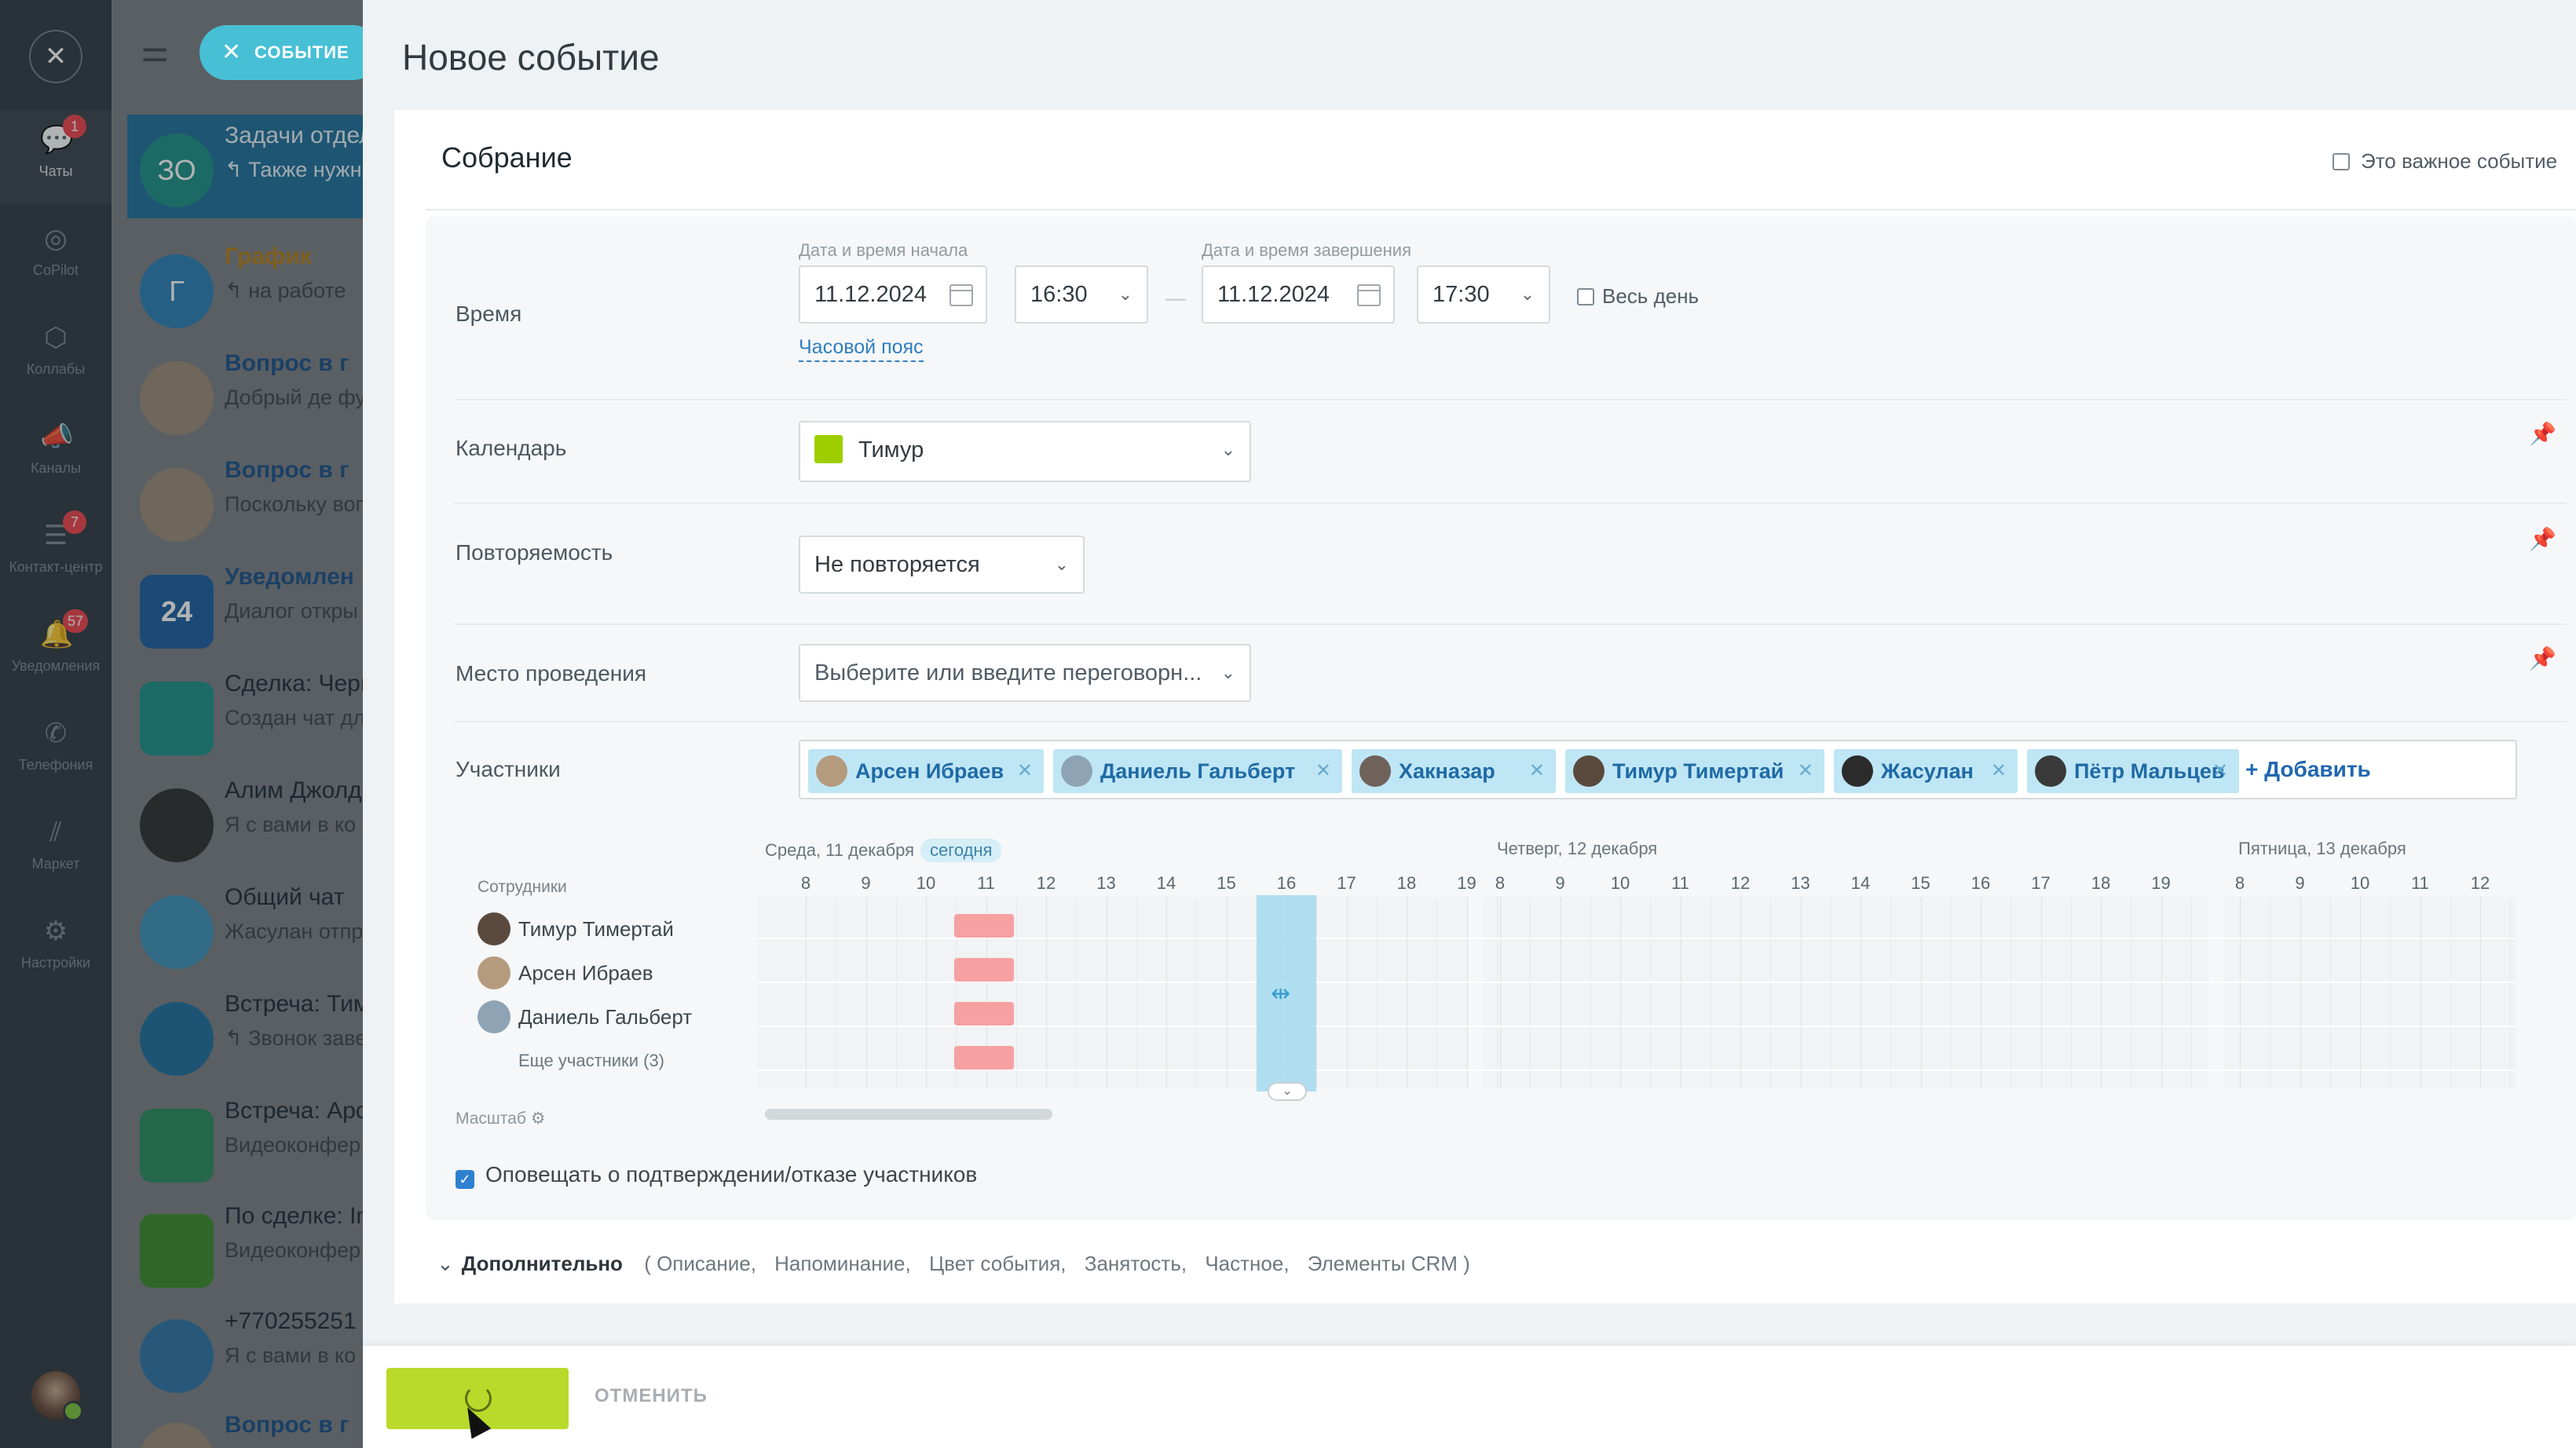 The image size is (2576, 1448). I want to click on chevron-down-icon: ⌄, so click(1287, 1092).